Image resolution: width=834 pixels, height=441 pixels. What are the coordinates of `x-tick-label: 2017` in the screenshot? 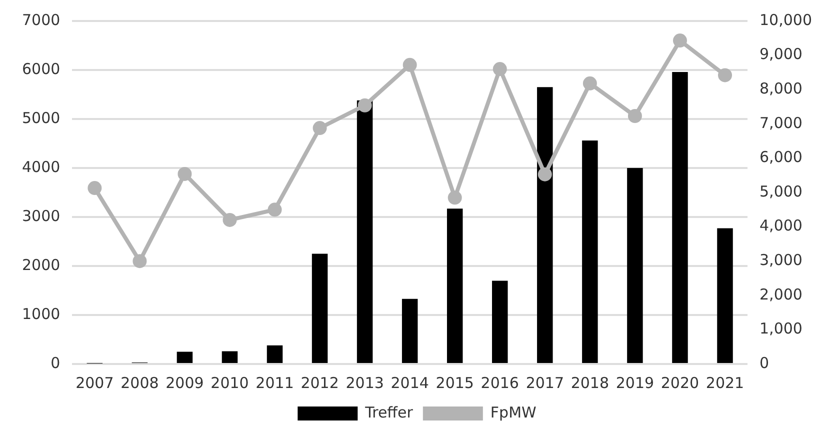 It's located at (545, 383).